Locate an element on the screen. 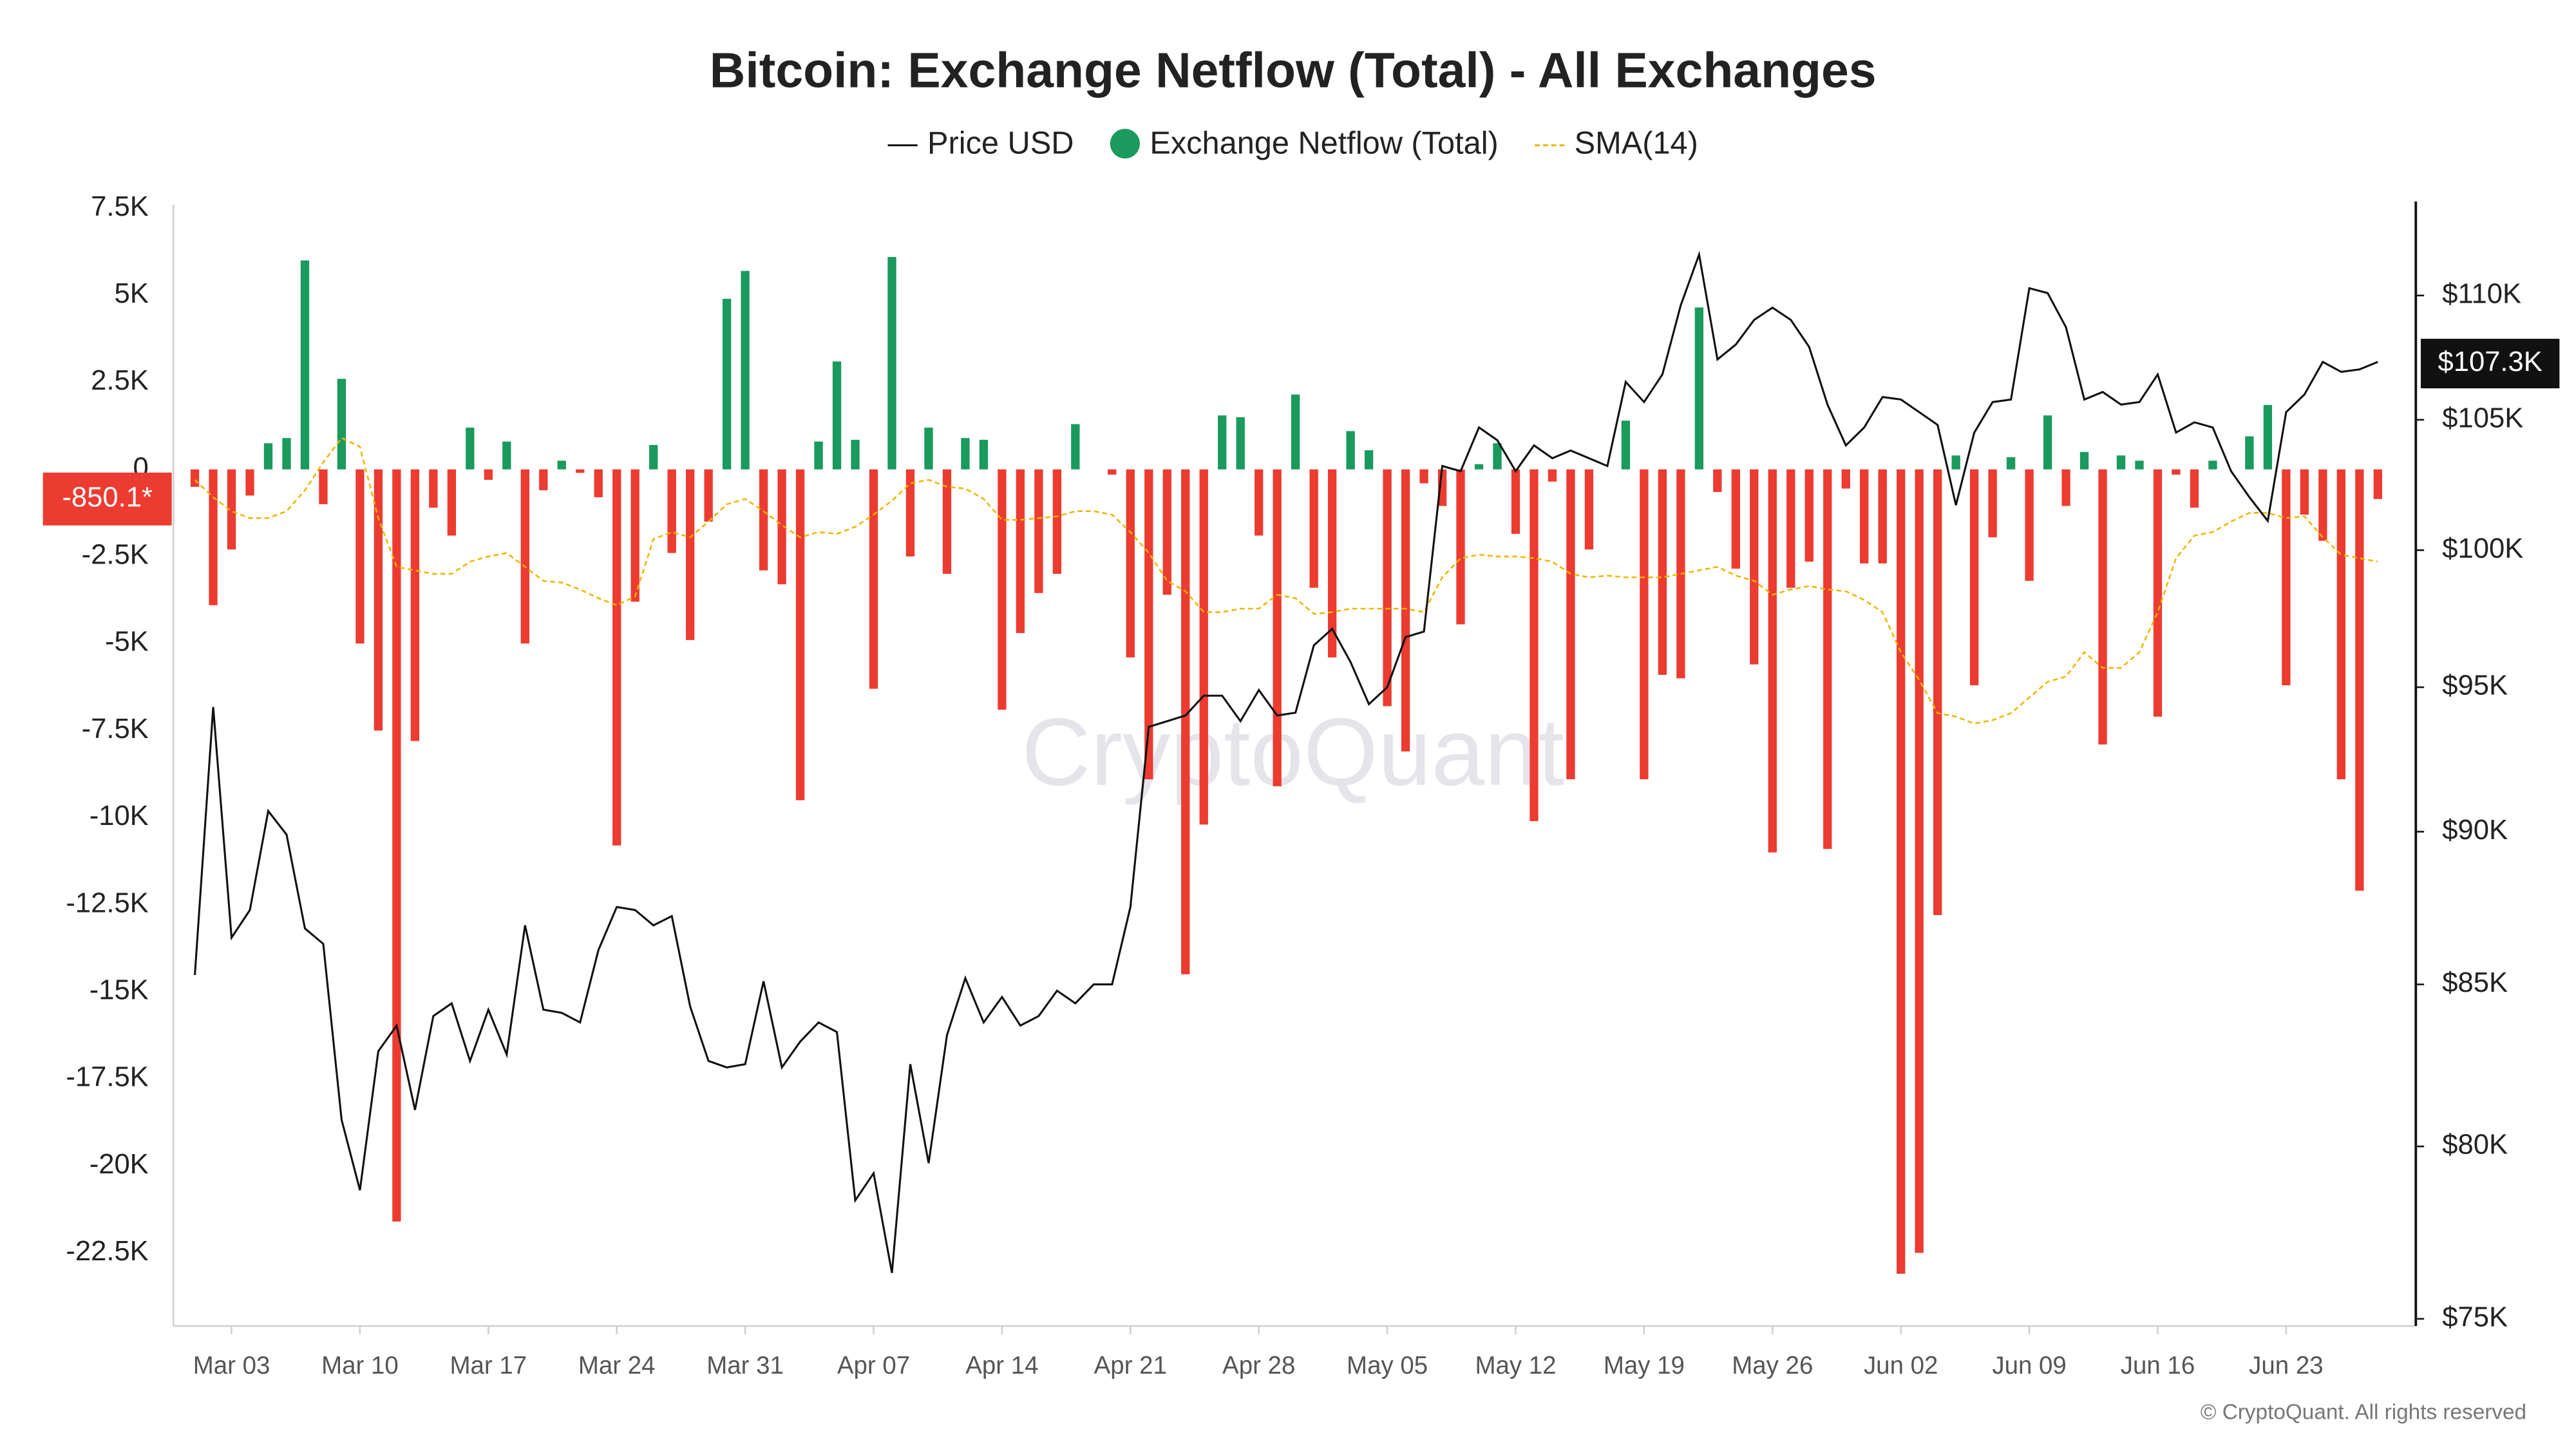  last-value-label: -850.1* is located at coordinates (108, 497).